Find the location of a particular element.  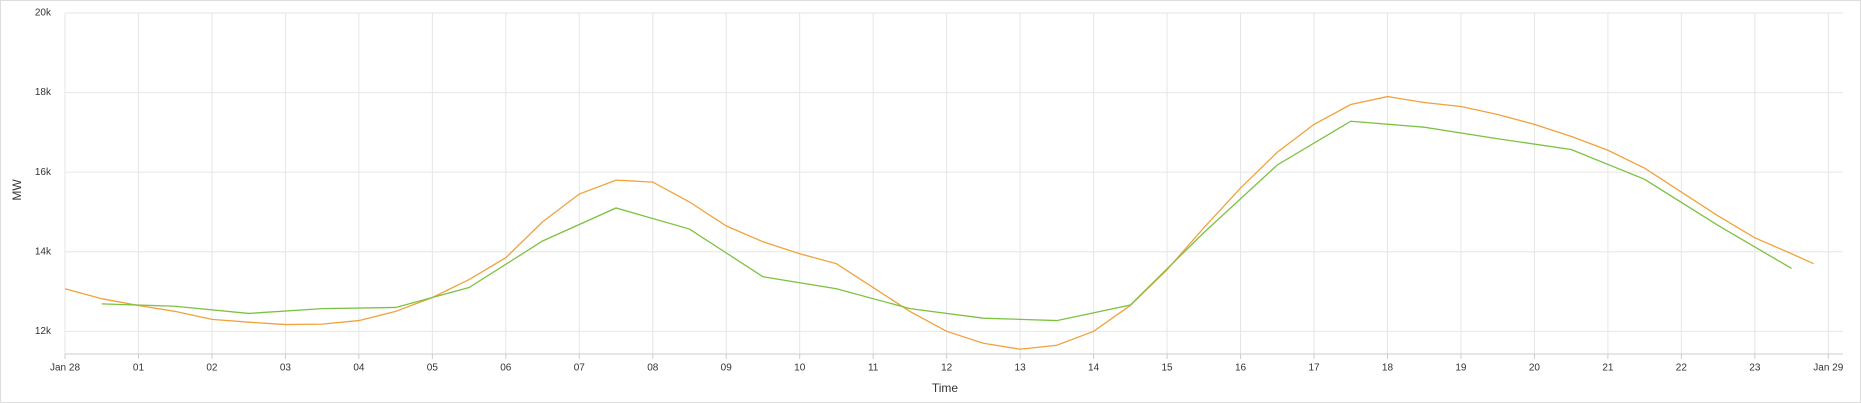

x-tick-label: 06 is located at coordinates (506, 368).